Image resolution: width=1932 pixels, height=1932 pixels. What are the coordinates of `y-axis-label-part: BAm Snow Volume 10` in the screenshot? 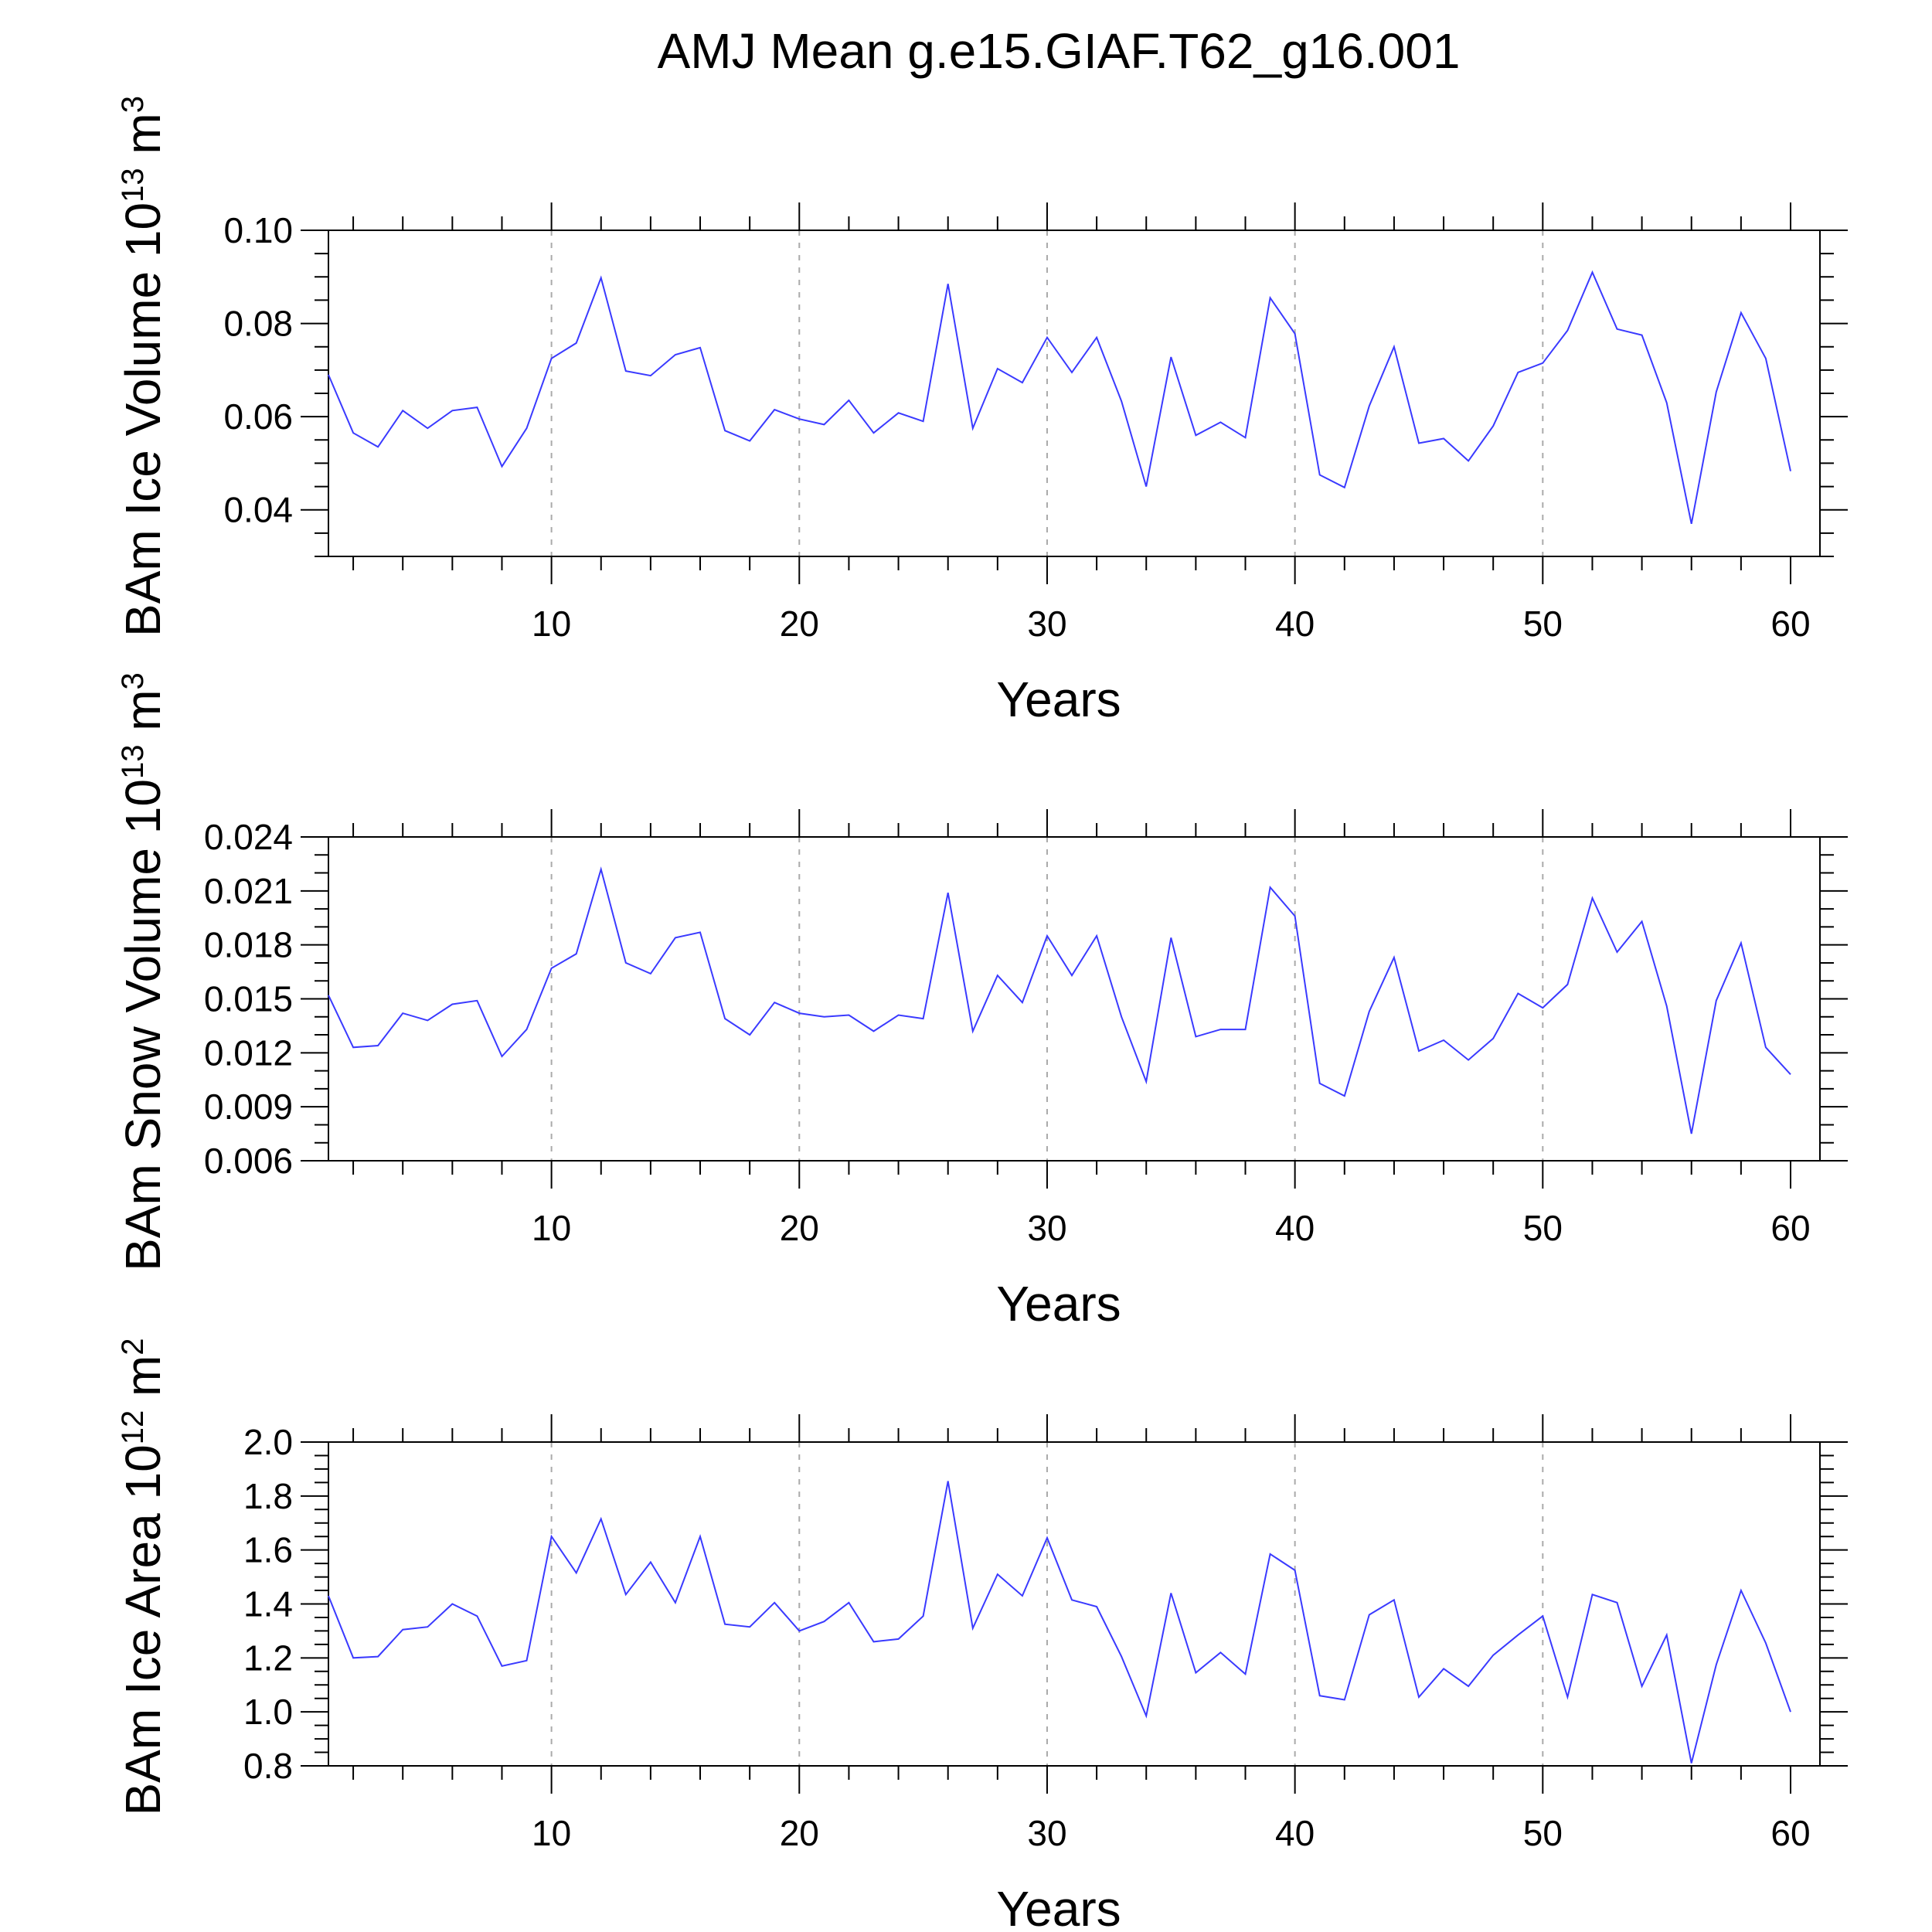 It's located at (143, 1025).